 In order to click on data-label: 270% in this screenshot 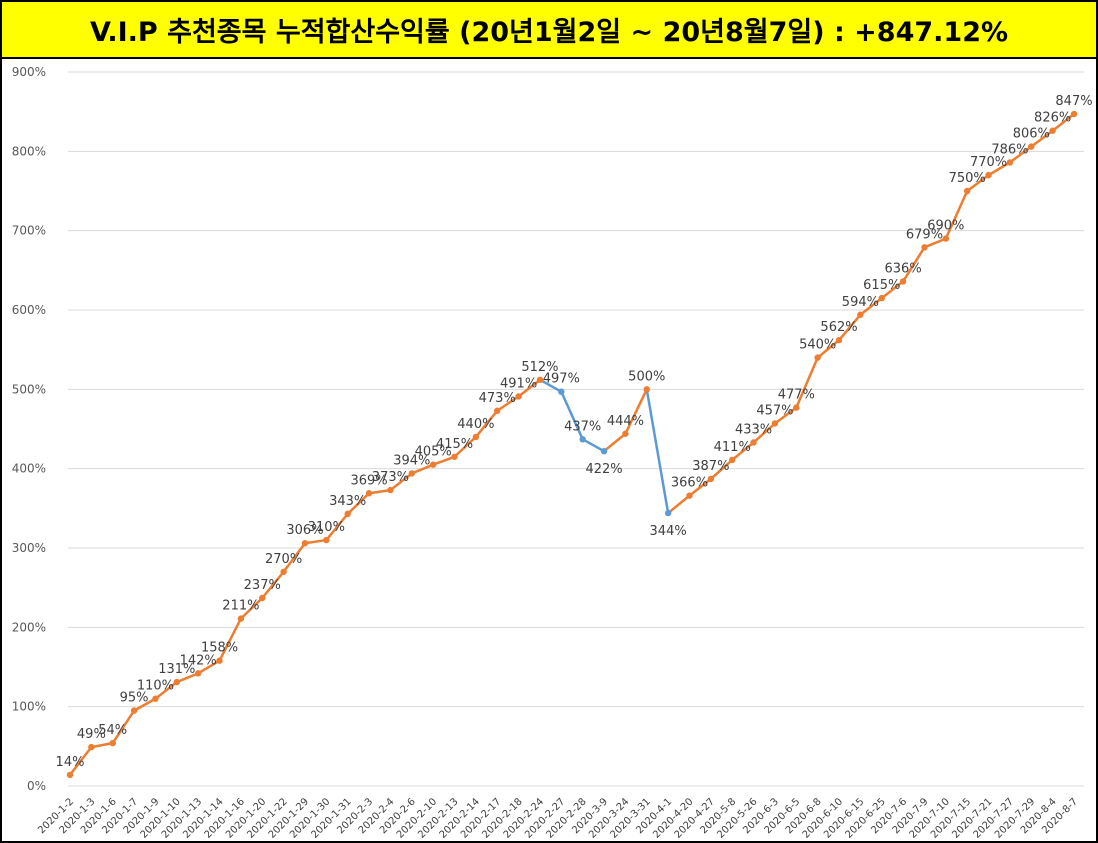, I will do `click(283, 559)`.